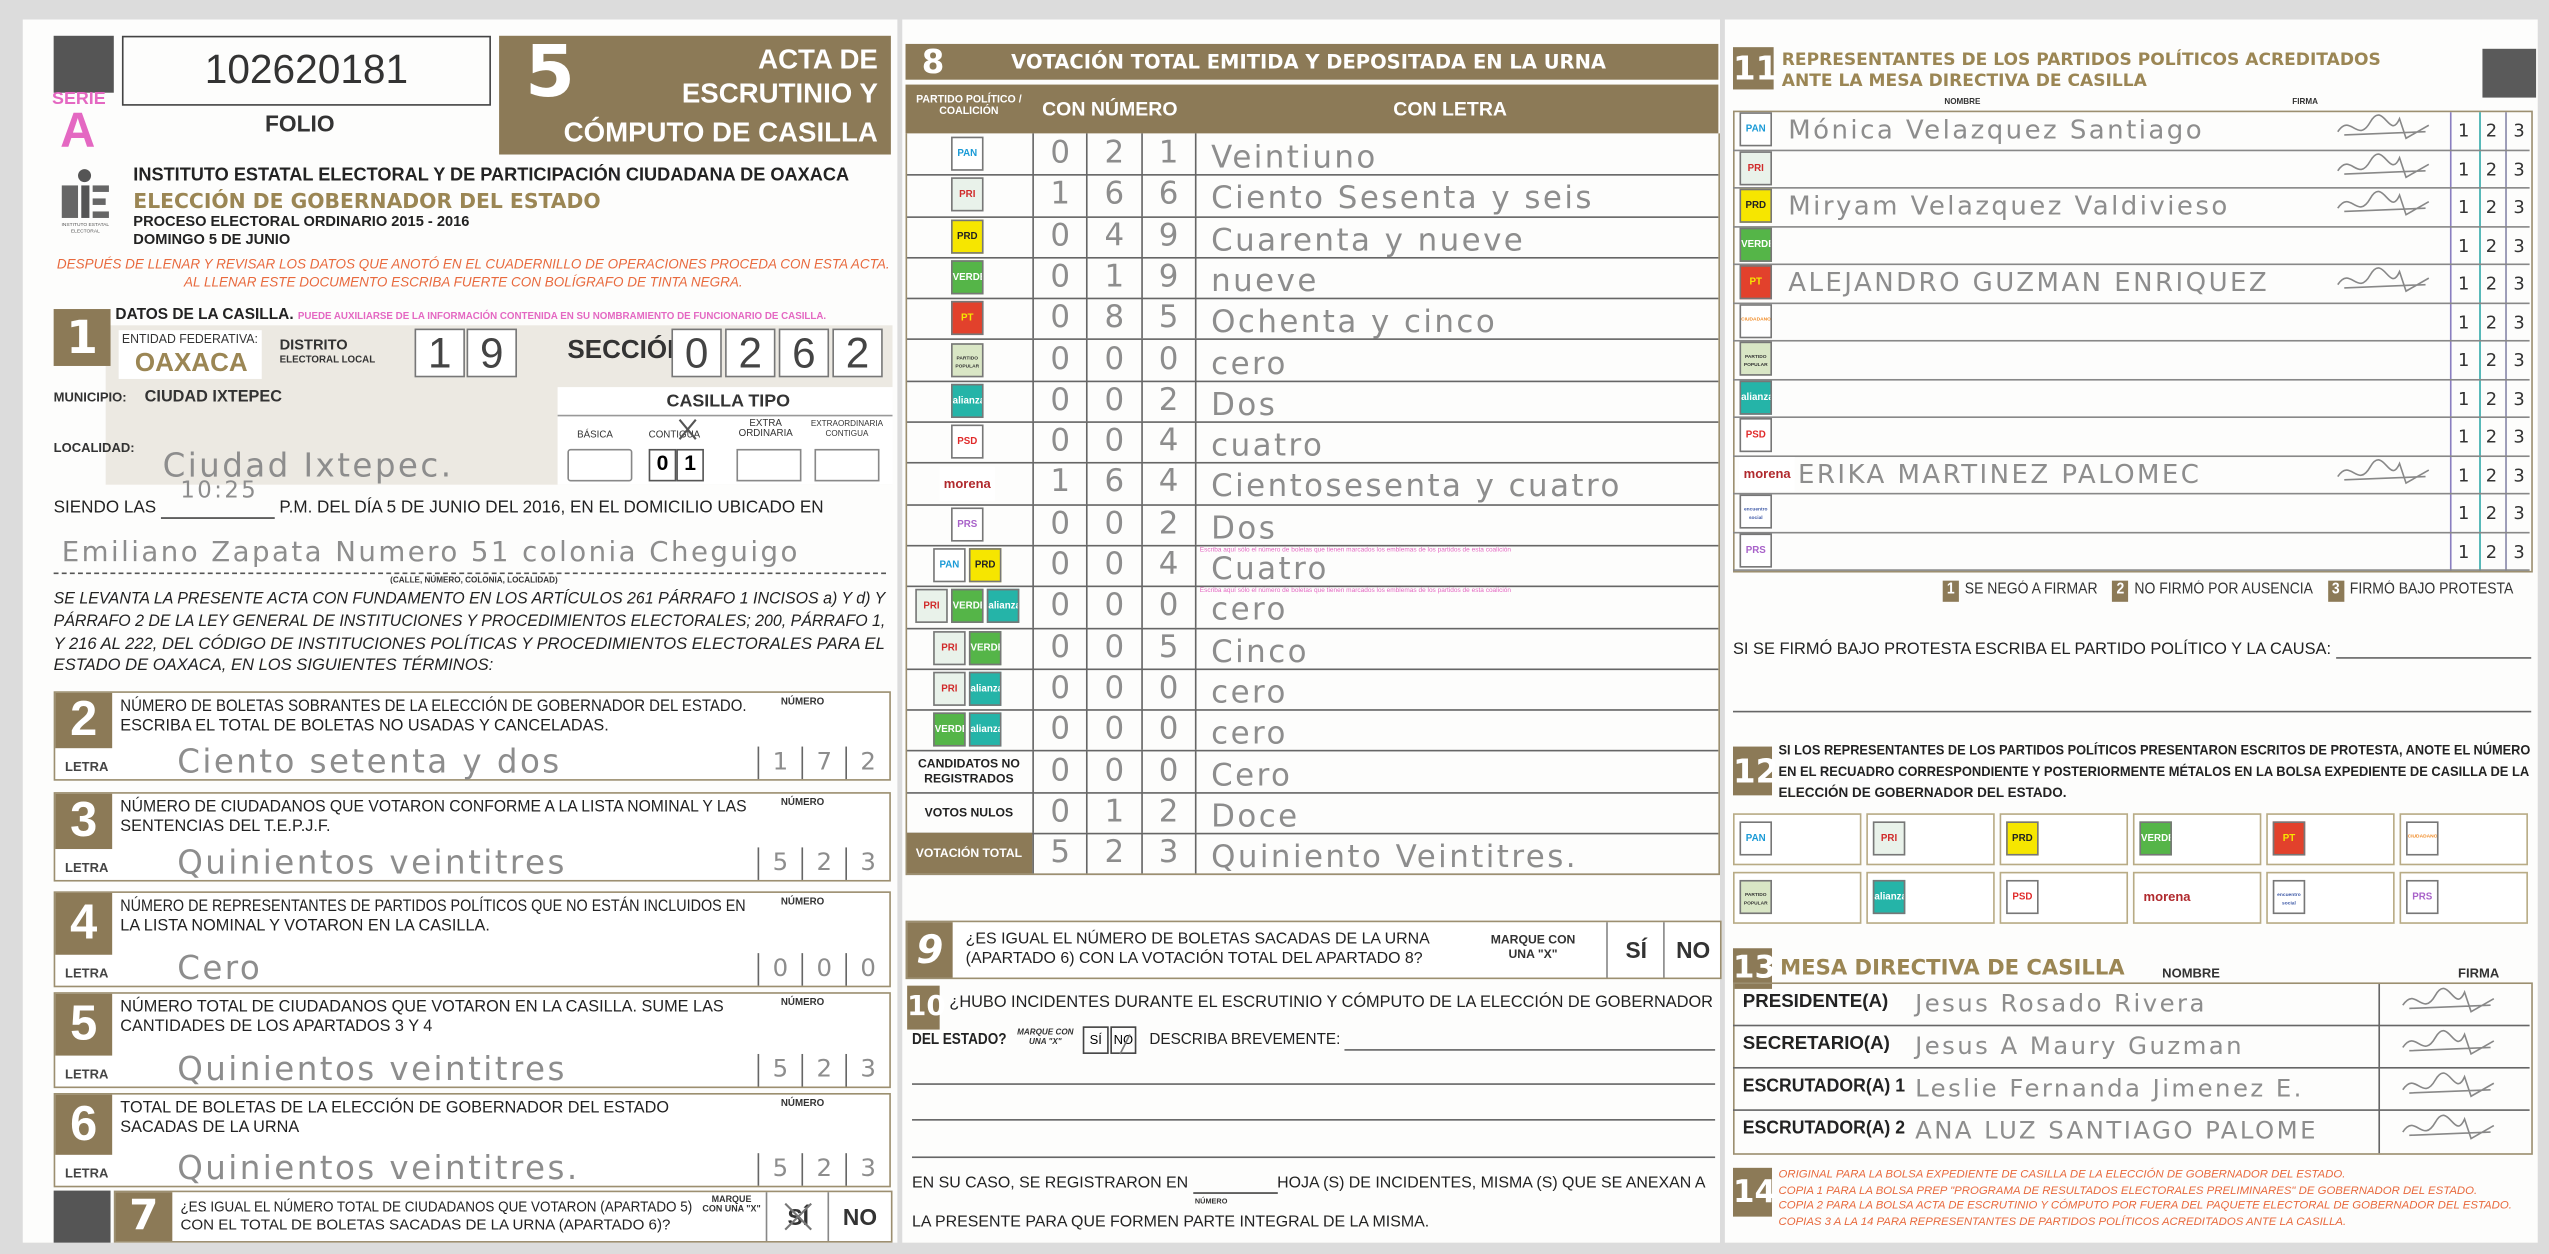 The width and height of the screenshot is (2549, 1254). I want to click on representative-name: ERIKA MARTINEZ PALOMEC, so click(2000, 473).